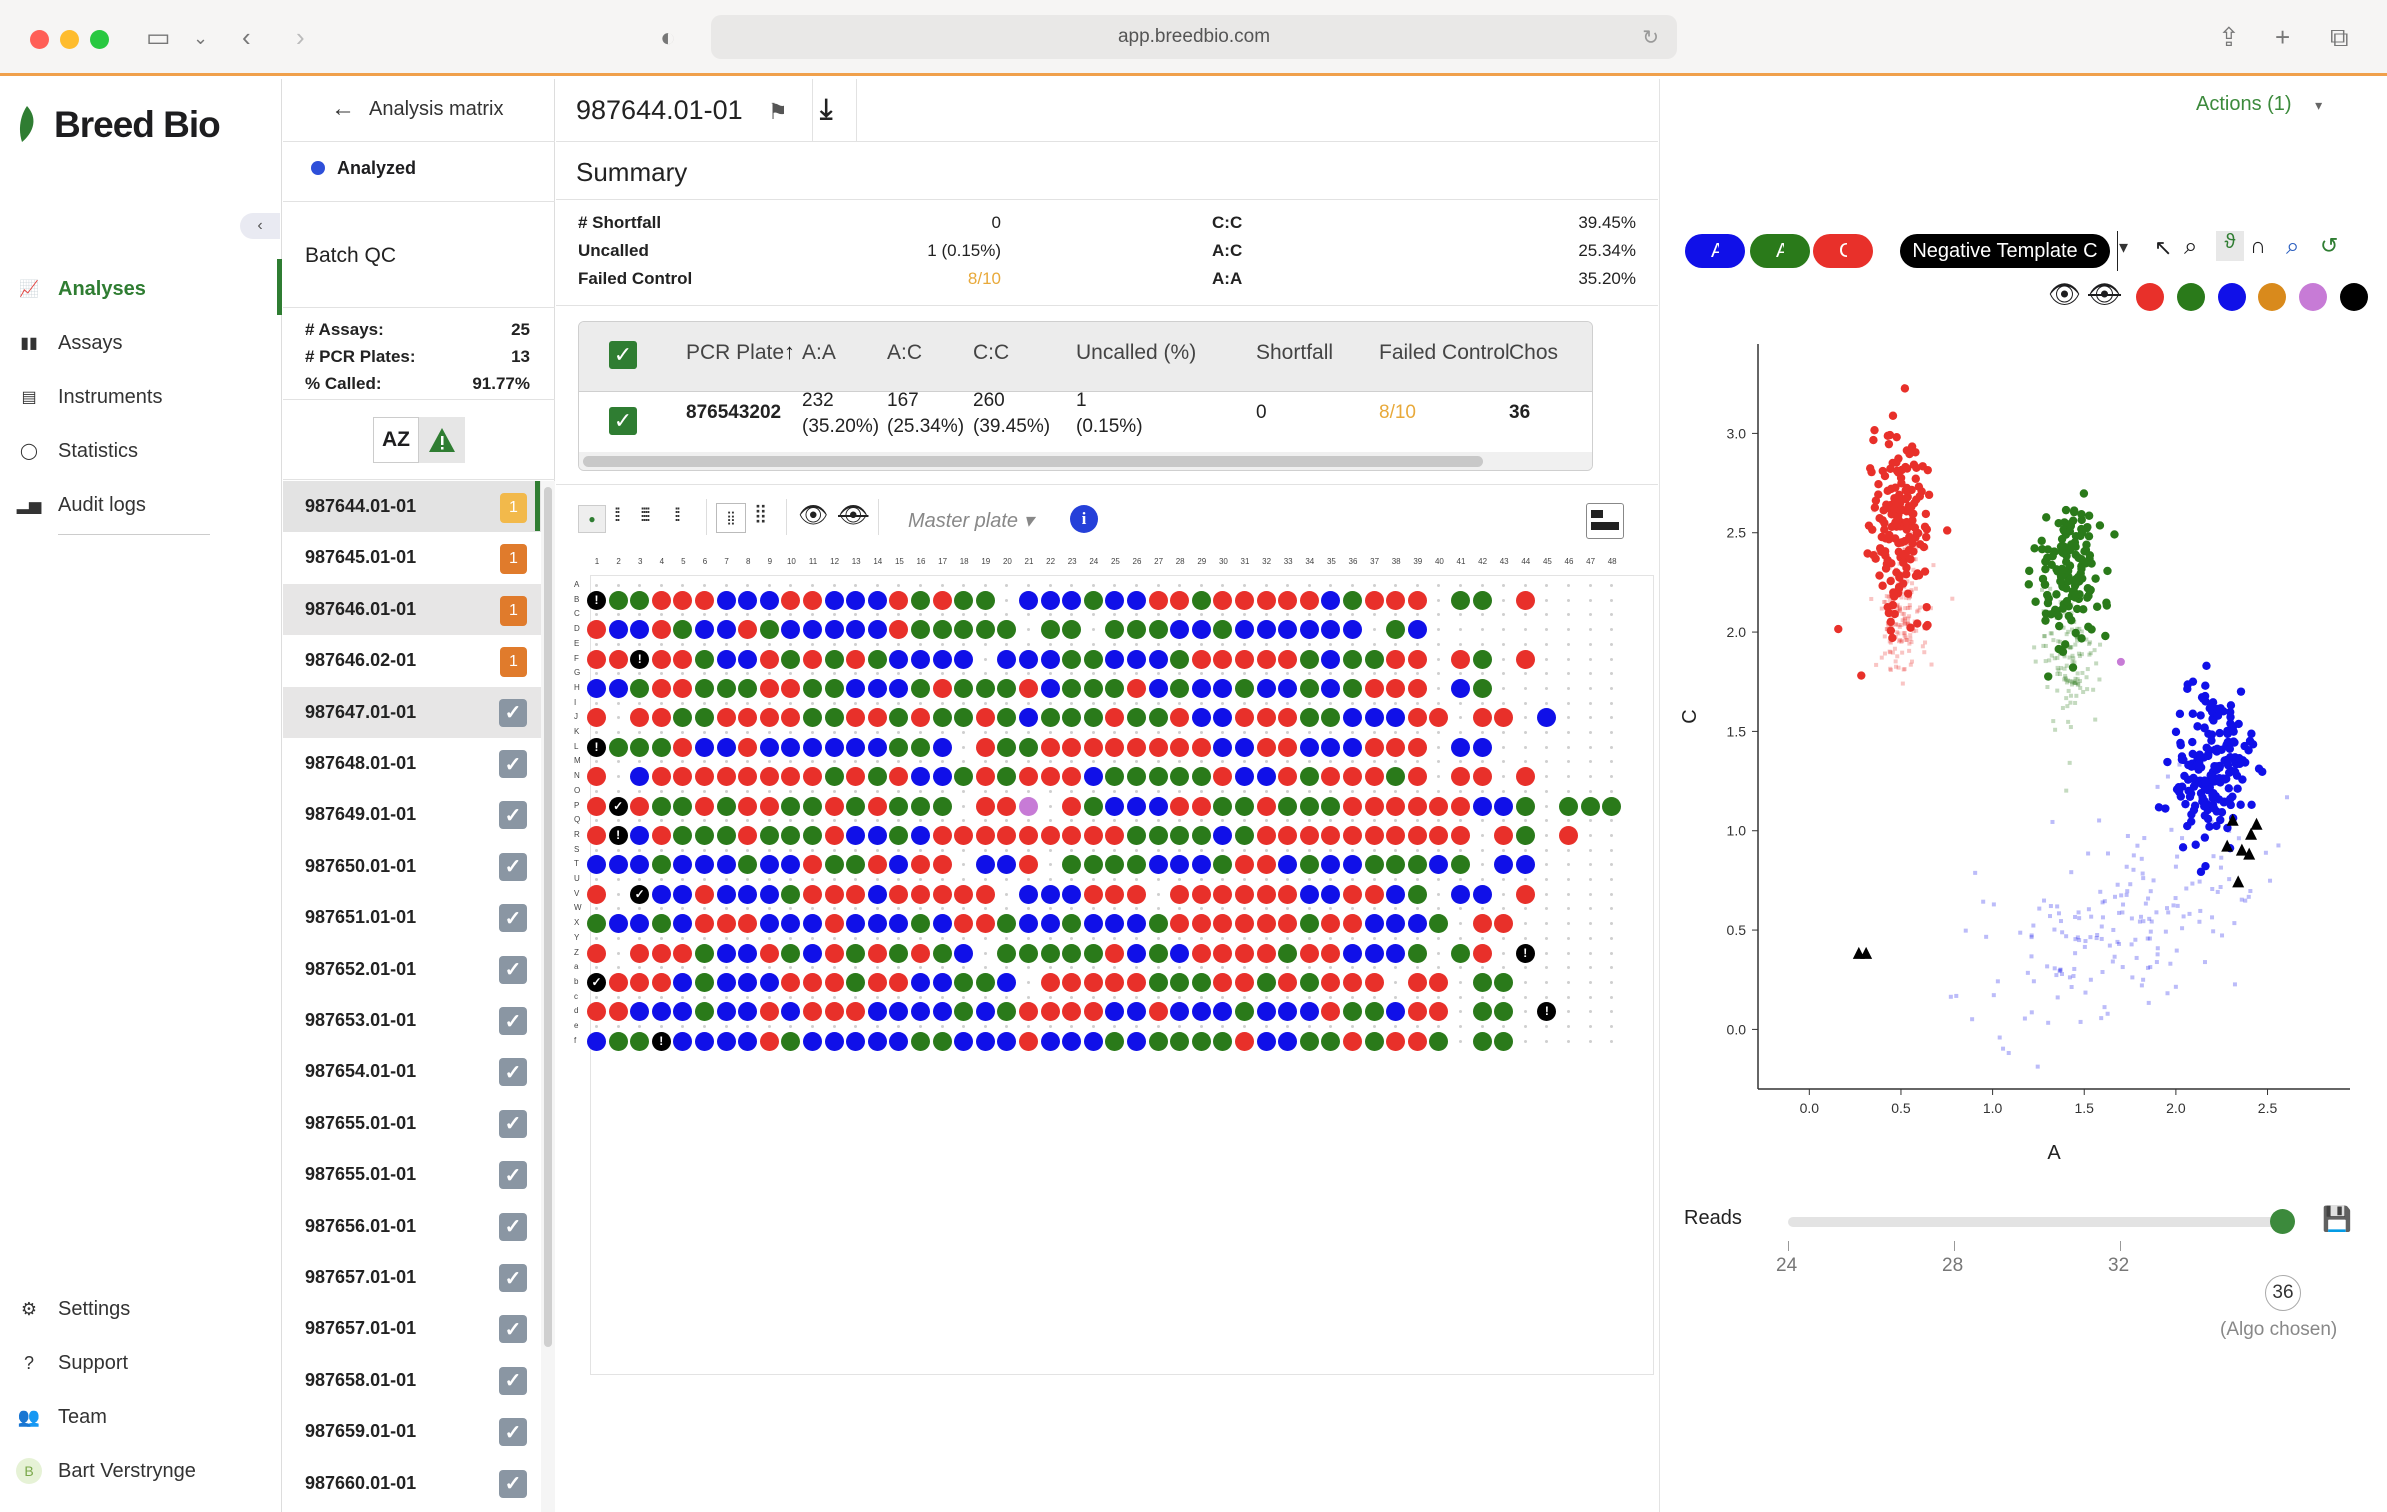  I want to click on plate-list-item: 987646.02-01 1, so click(412, 660).